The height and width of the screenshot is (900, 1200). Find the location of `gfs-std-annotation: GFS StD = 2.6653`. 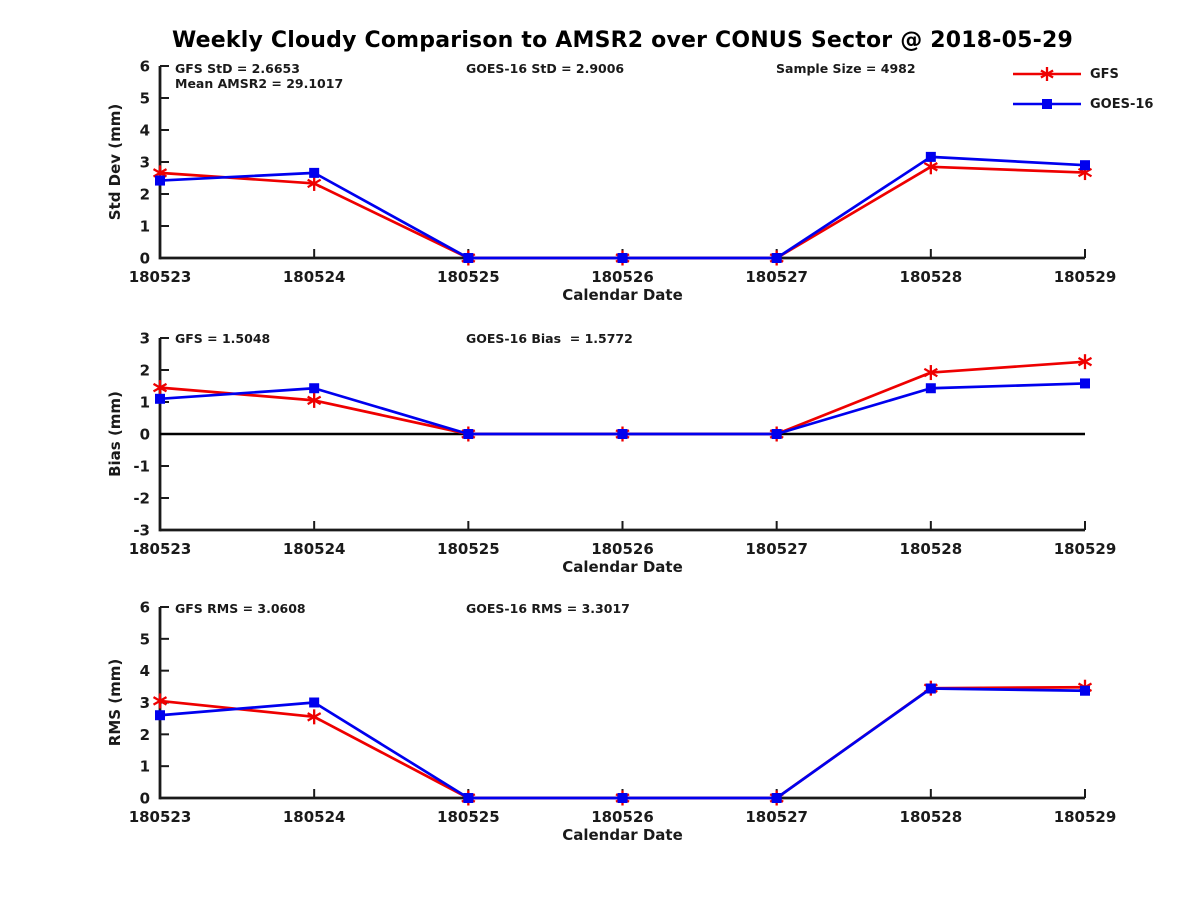

gfs-std-annotation: GFS StD = 2.6653 is located at coordinates (237, 68).